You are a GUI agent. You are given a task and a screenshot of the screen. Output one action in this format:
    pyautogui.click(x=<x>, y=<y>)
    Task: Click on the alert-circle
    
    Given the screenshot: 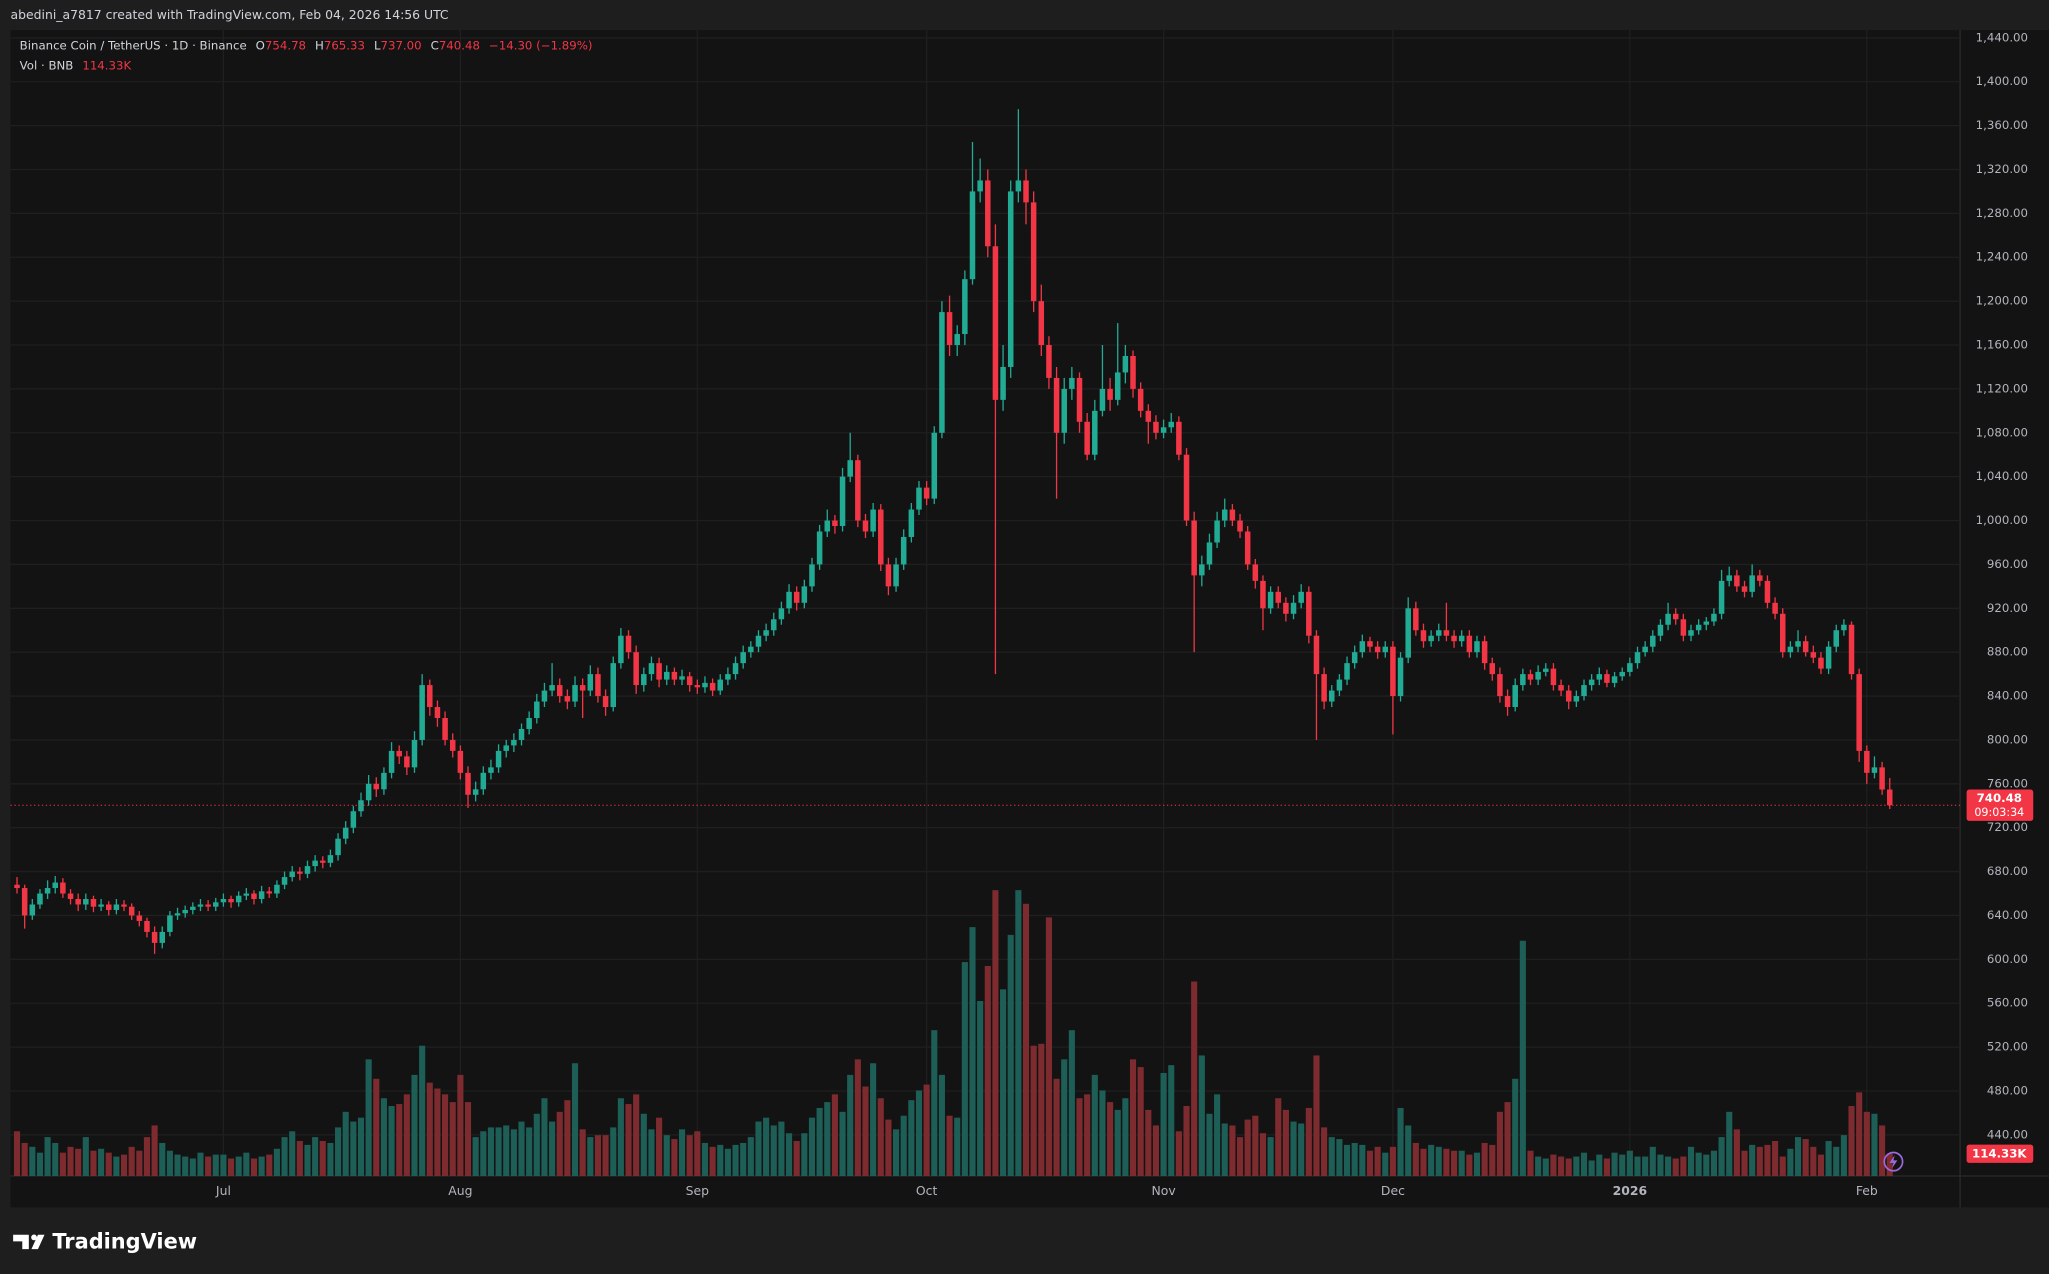 What is the action you would take?
    pyautogui.click(x=1893, y=1161)
    